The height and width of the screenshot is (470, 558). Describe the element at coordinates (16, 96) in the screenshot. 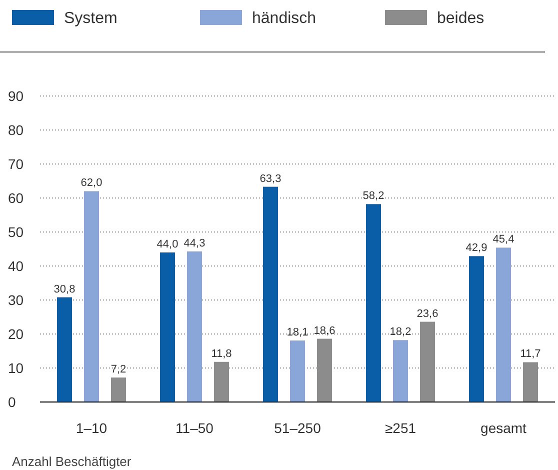

I see `y-tick-label: 90` at that location.